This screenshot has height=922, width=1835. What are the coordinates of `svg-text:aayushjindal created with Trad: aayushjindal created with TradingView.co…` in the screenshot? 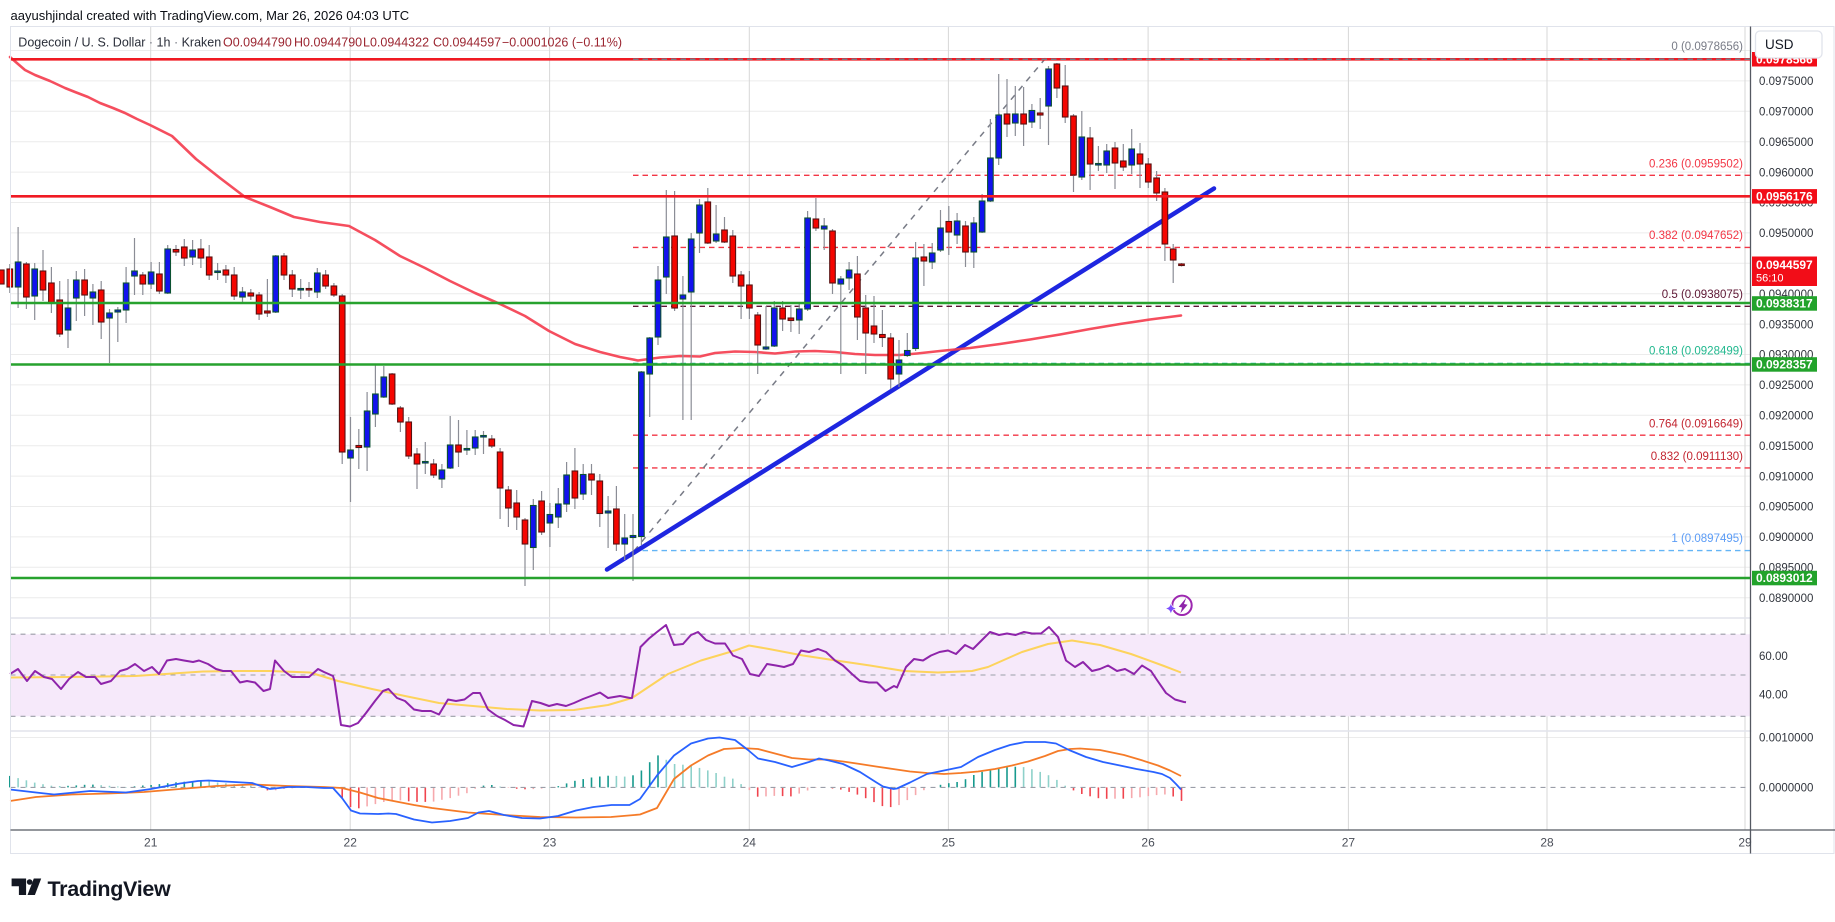 It's located at (210, 15).